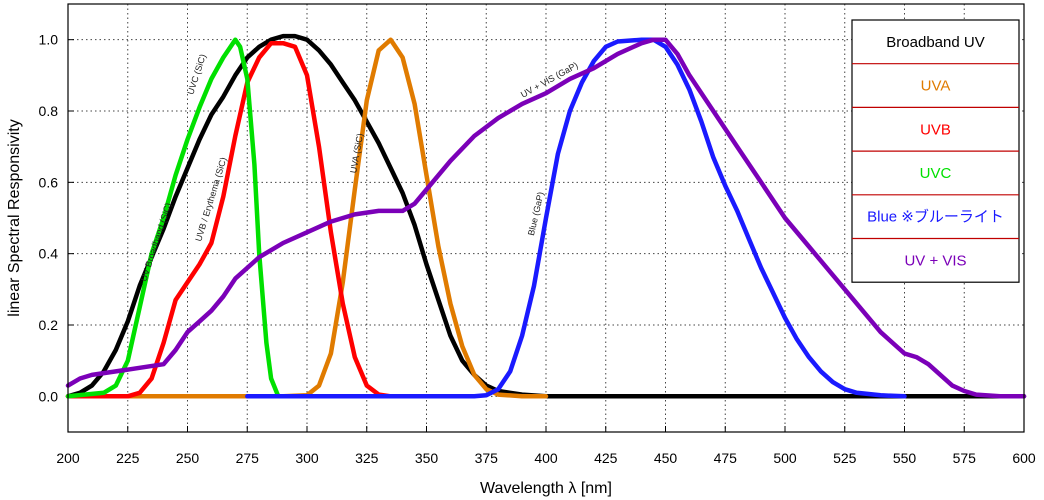 This screenshot has width=1044, height=500. I want to click on x-tick-label: 250, so click(188, 458).